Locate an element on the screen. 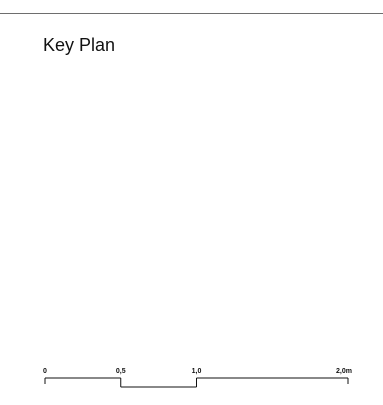  scale-label-0: 0 is located at coordinates (45, 371).